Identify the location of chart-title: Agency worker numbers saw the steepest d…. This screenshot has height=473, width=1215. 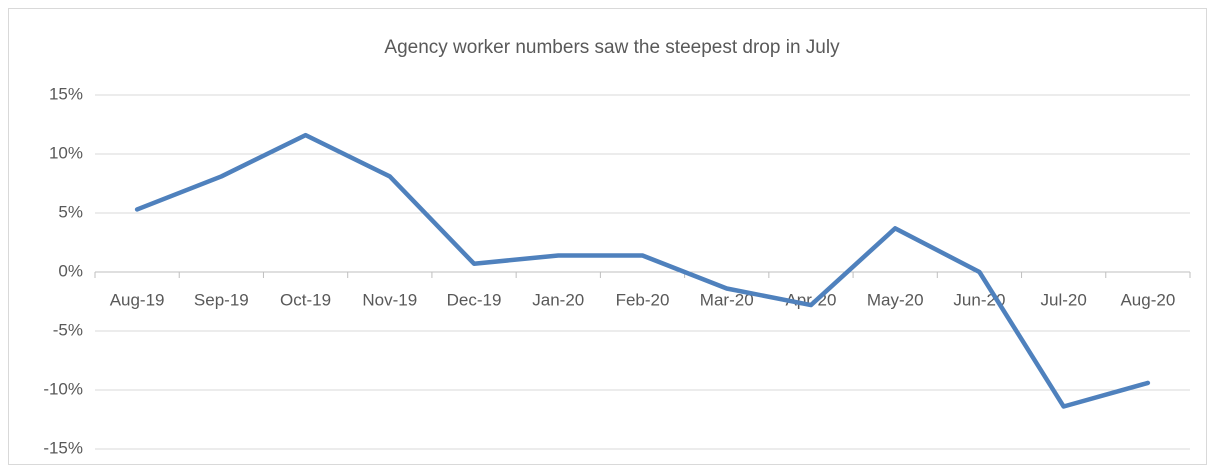
(612, 47).